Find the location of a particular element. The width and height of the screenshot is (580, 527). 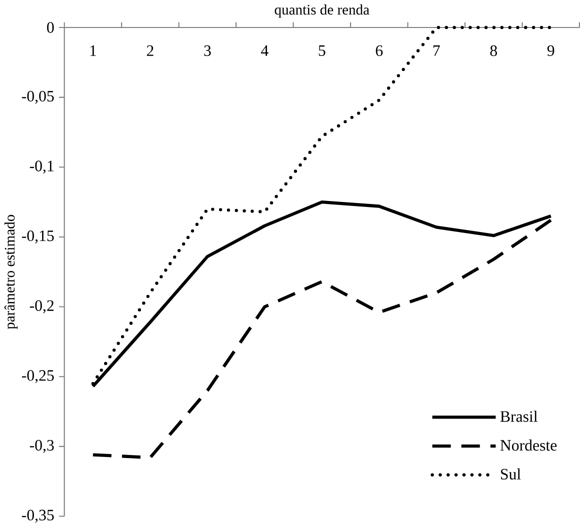

x-tick-label: 3 is located at coordinates (207, 50).